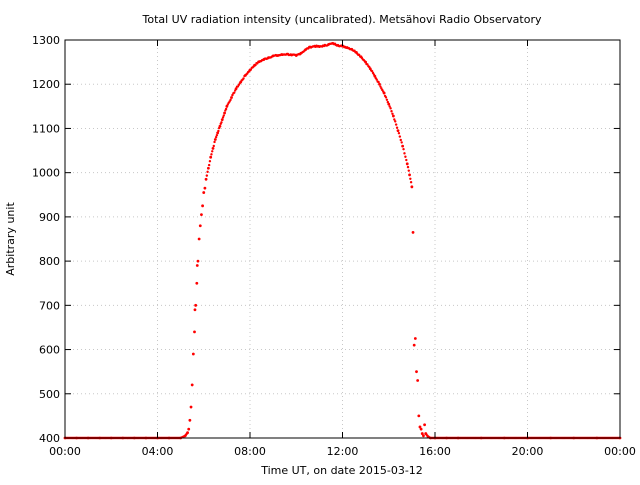  Describe the element at coordinates (528, 451) in the screenshot. I see `x-tick-label: 20:00` at that location.